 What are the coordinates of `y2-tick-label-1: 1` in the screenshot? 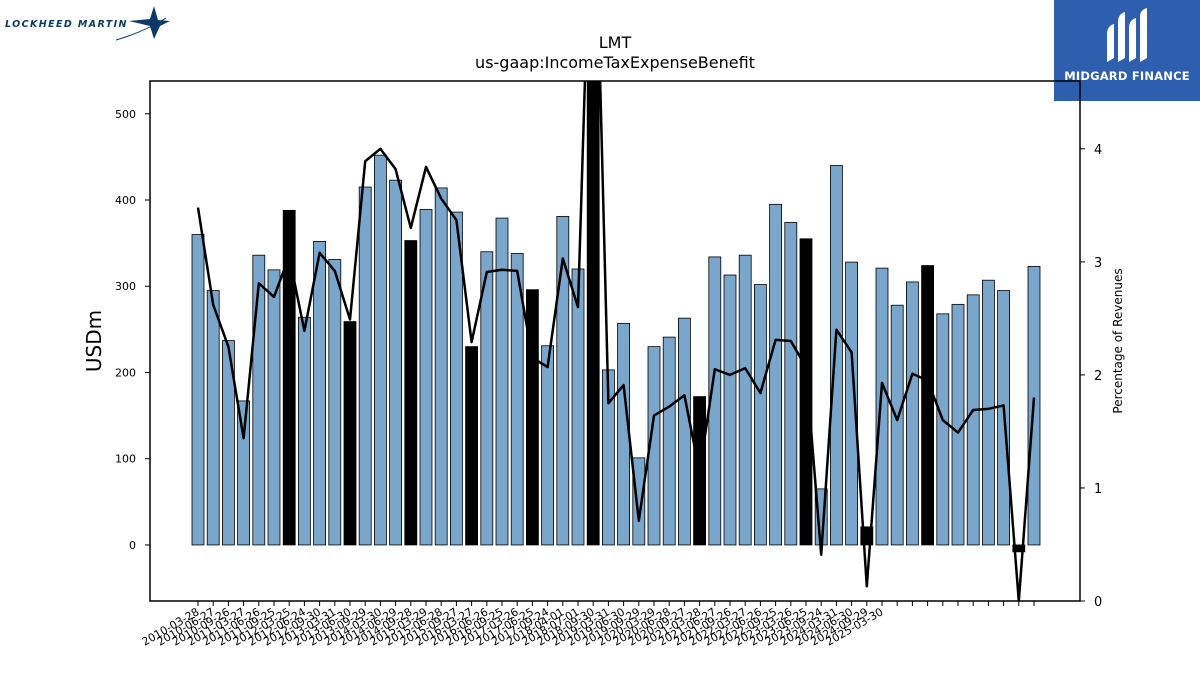 It's located at (1098, 489).